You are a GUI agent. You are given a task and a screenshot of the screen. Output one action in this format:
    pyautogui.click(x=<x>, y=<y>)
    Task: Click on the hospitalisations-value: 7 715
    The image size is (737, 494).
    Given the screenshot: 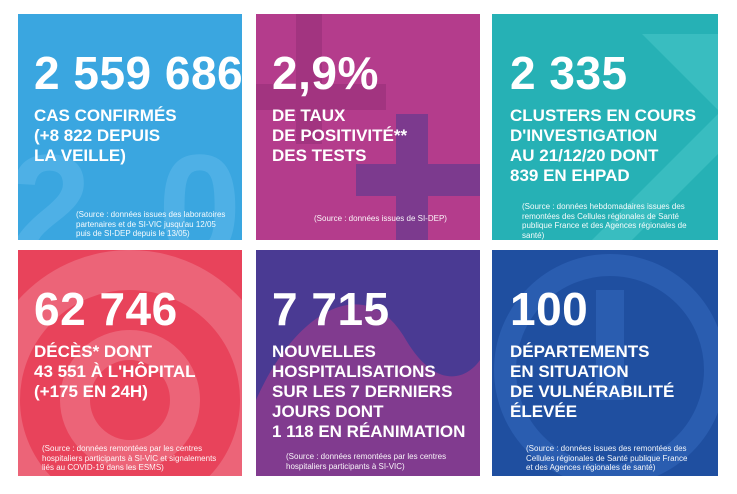 What is the action you would take?
    pyautogui.click(x=331, y=309)
    